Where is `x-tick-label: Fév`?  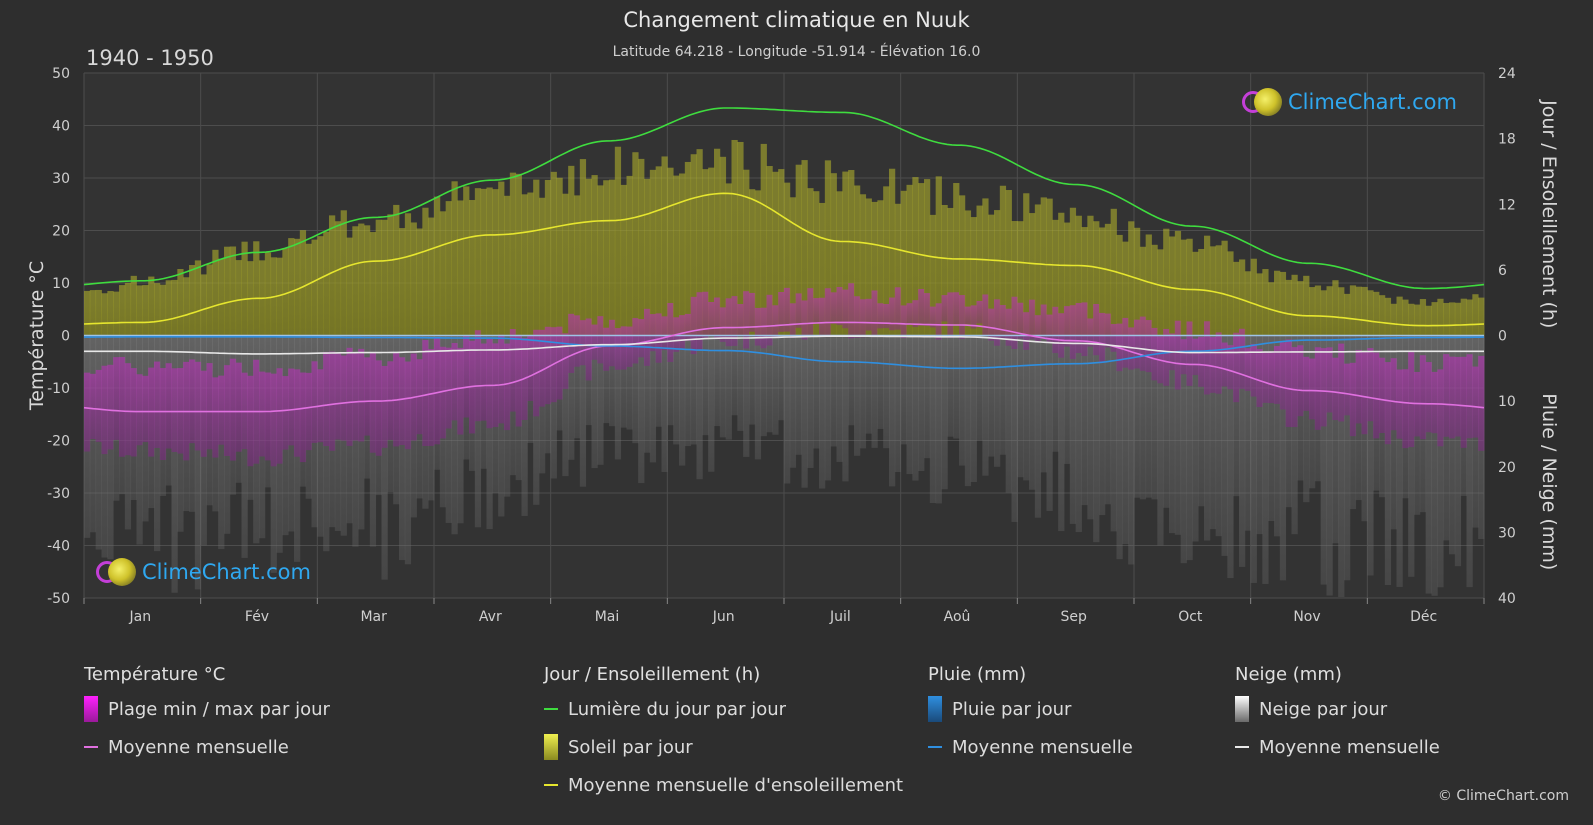 x-tick-label: Fév is located at coordinates (257, 617).